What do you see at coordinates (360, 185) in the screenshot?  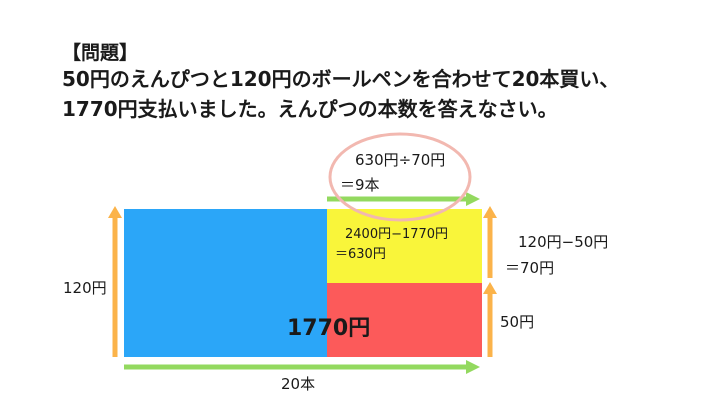 I see `answer-label-line2: ＝9本` at bounding box center [360, 185].